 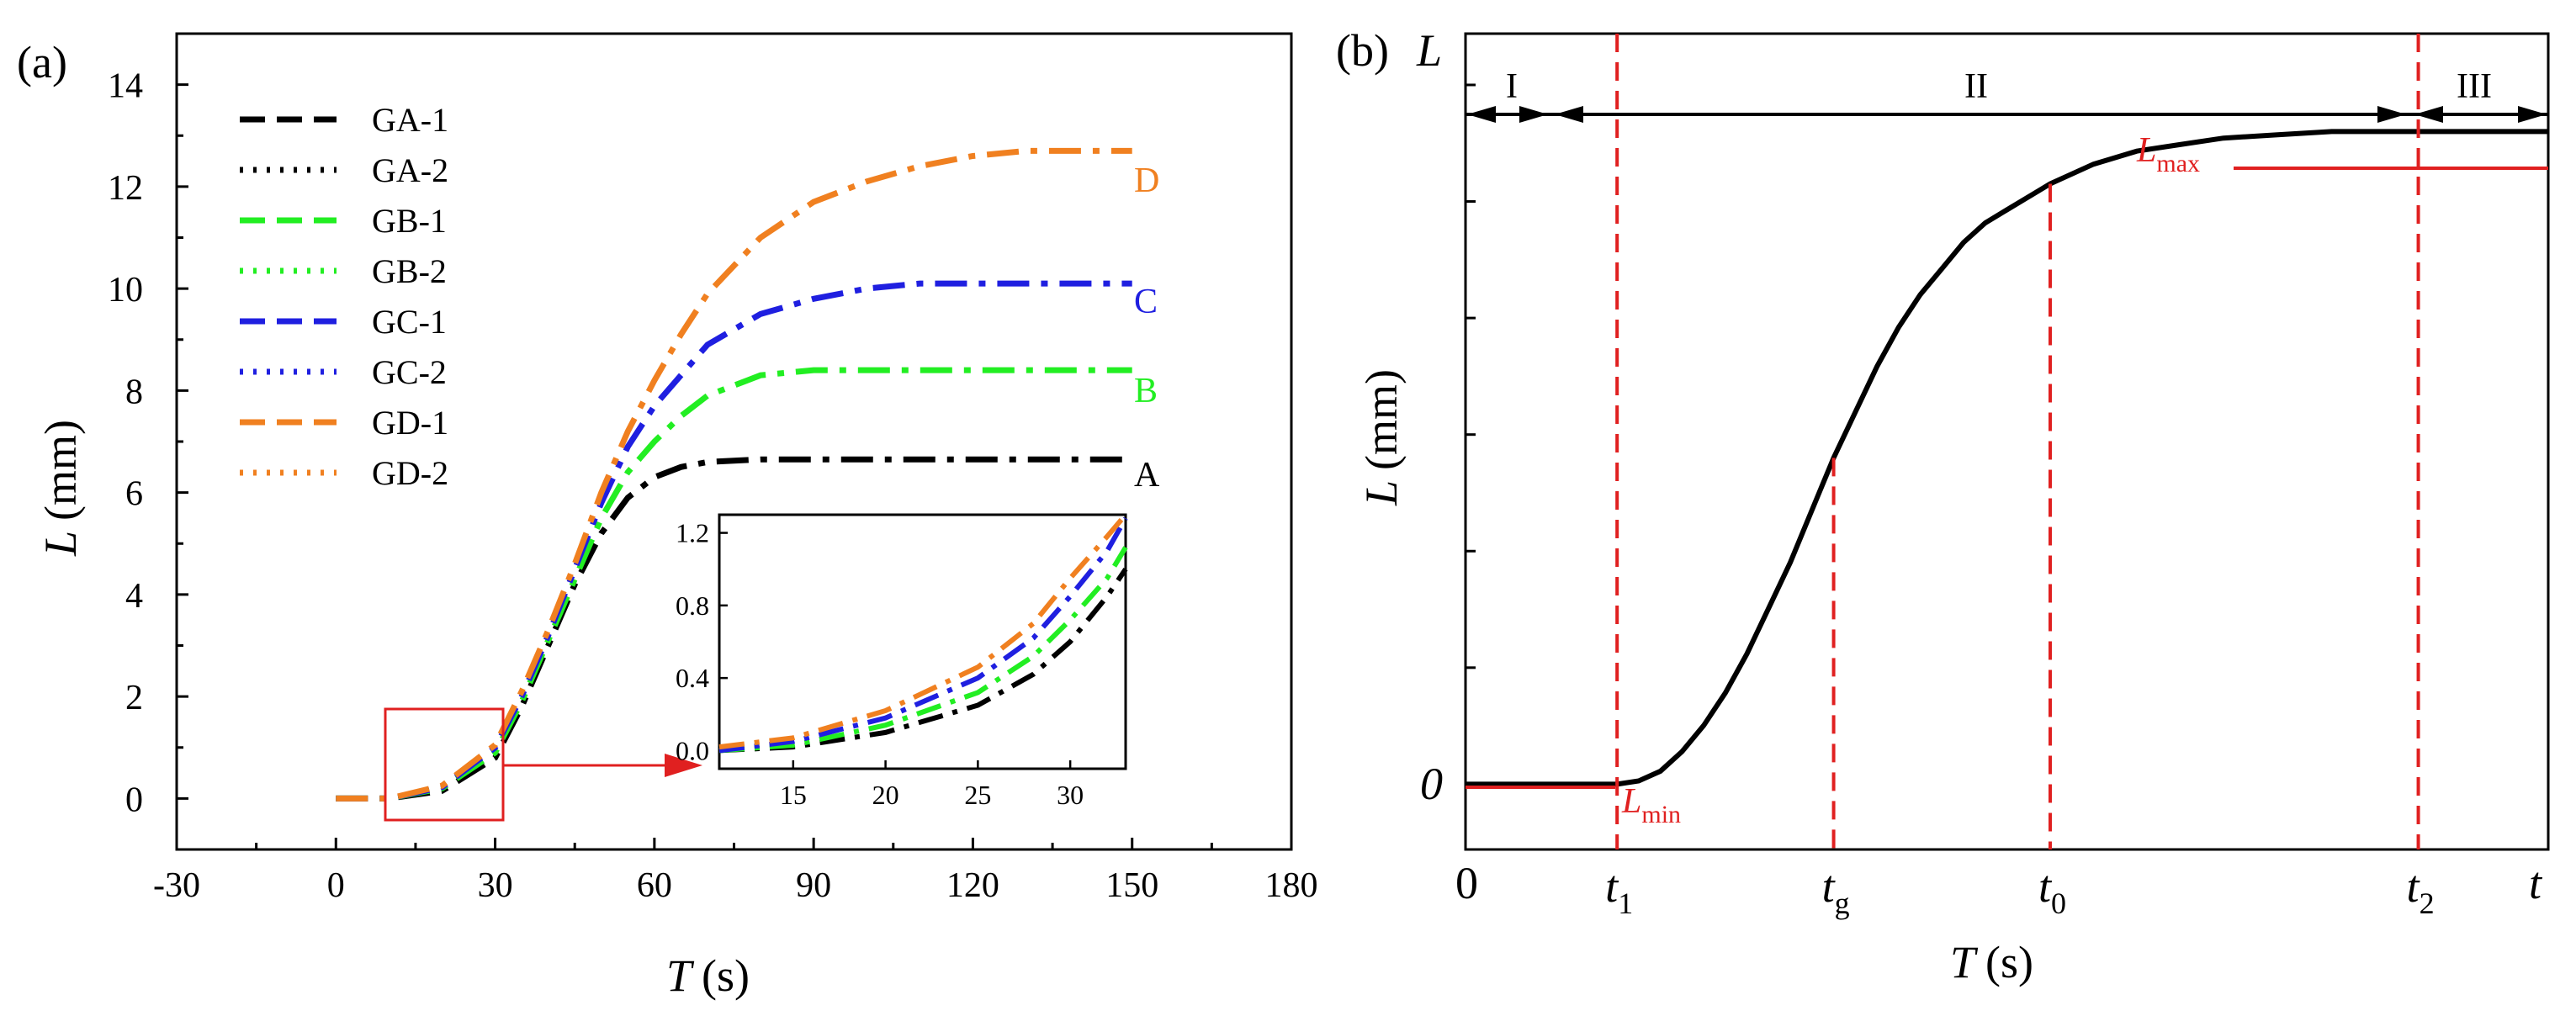 What do you see at coordinates (1146, 391) in the screenshot?
I see `curve-label-b: B` at bounding box center [1146, 391].